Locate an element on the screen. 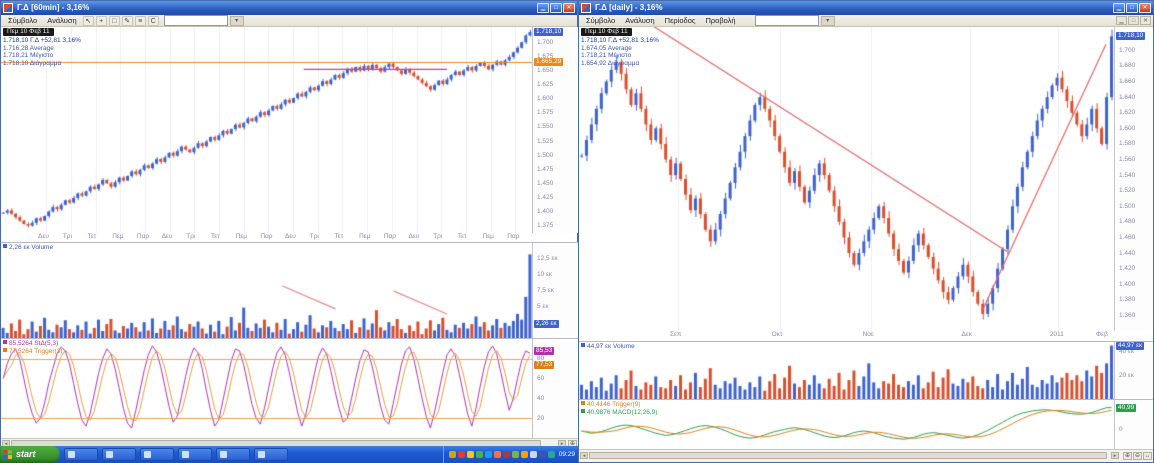 Image resolution: width=1154 pixels, height=463 pixels. window-title: Γ.Δ [60min] - 3,16% is located at coordinates (53, 7).